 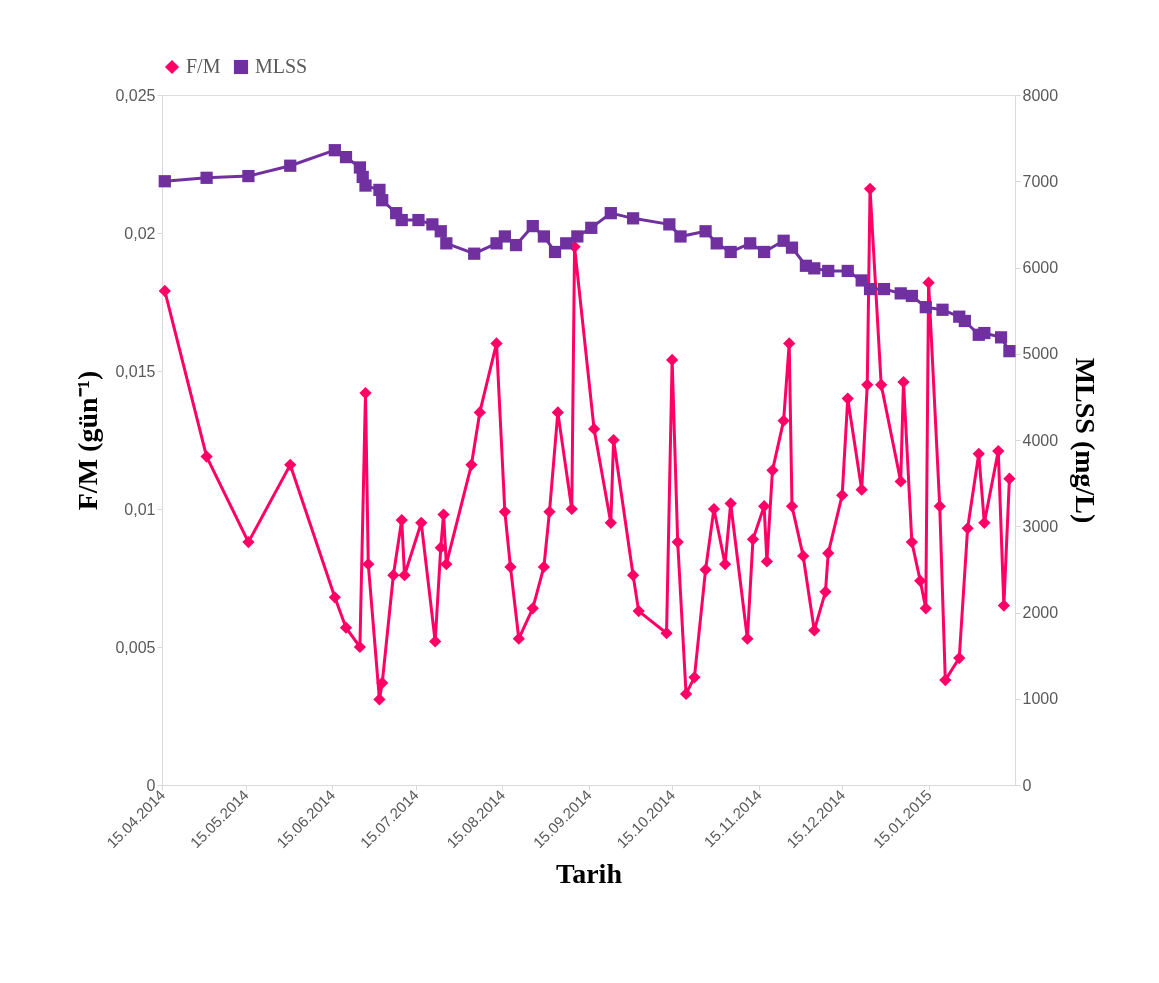 I want to click on legend-label: F/M, so click(x=203, y=66).